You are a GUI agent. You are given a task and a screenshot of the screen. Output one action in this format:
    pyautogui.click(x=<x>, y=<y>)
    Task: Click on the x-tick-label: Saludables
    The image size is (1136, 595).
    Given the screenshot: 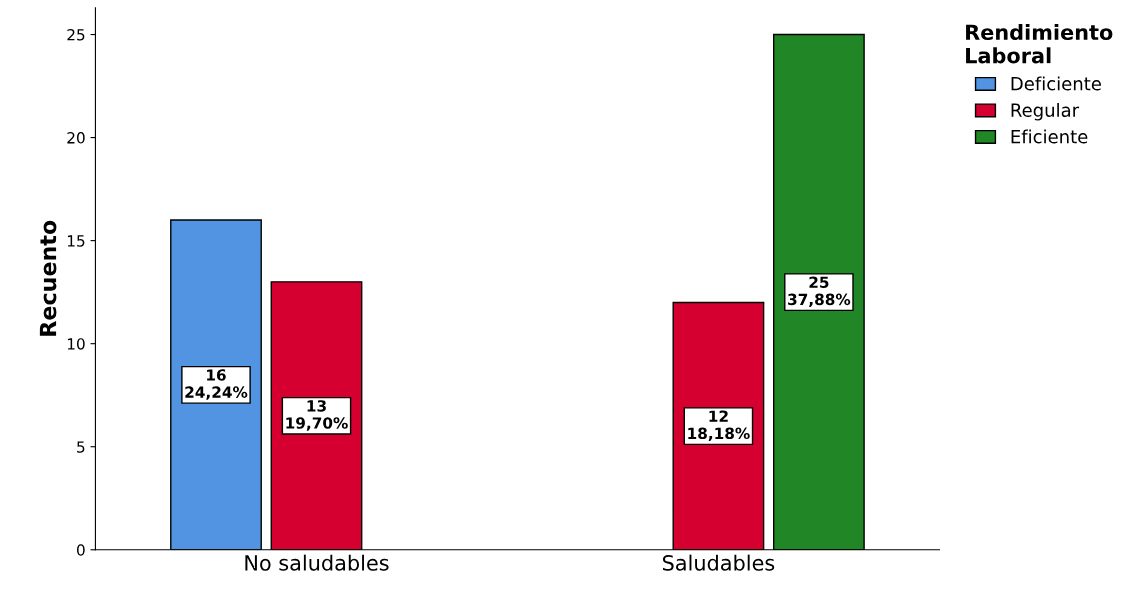 What is the action you would take?
    pyautogui.click(x=718, y=562)
    